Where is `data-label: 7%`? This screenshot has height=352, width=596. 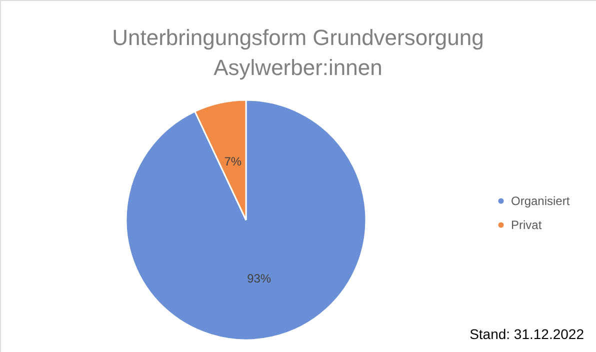
data-label: 7% is located at coordinates (233, 161).